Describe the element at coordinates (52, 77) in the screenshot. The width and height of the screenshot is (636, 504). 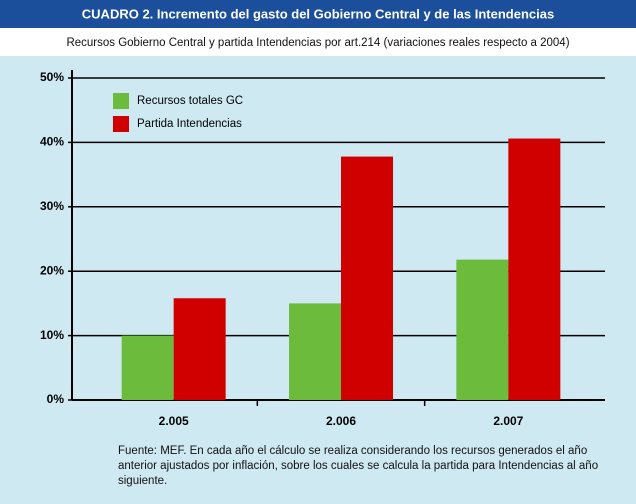
I see `y-tick-label: 50%` at that location.